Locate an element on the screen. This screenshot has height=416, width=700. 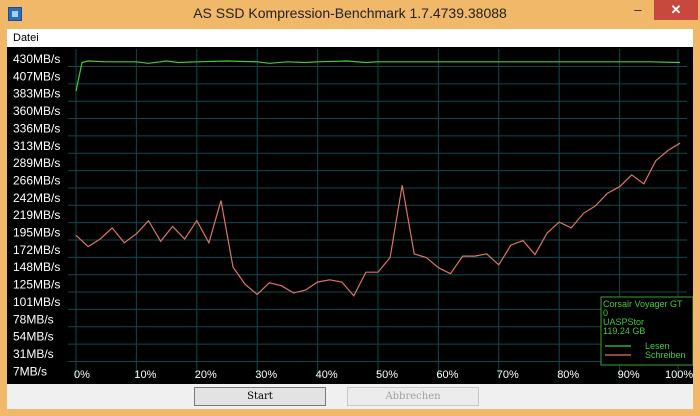
x-tick-label: 50% is located at coordinates (387, 375).